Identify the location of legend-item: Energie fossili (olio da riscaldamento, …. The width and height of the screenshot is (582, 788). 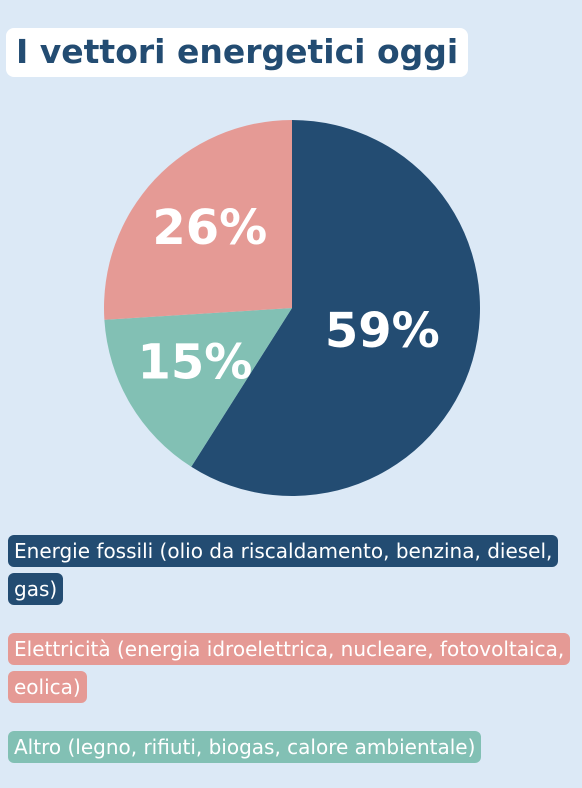
(288, 570).